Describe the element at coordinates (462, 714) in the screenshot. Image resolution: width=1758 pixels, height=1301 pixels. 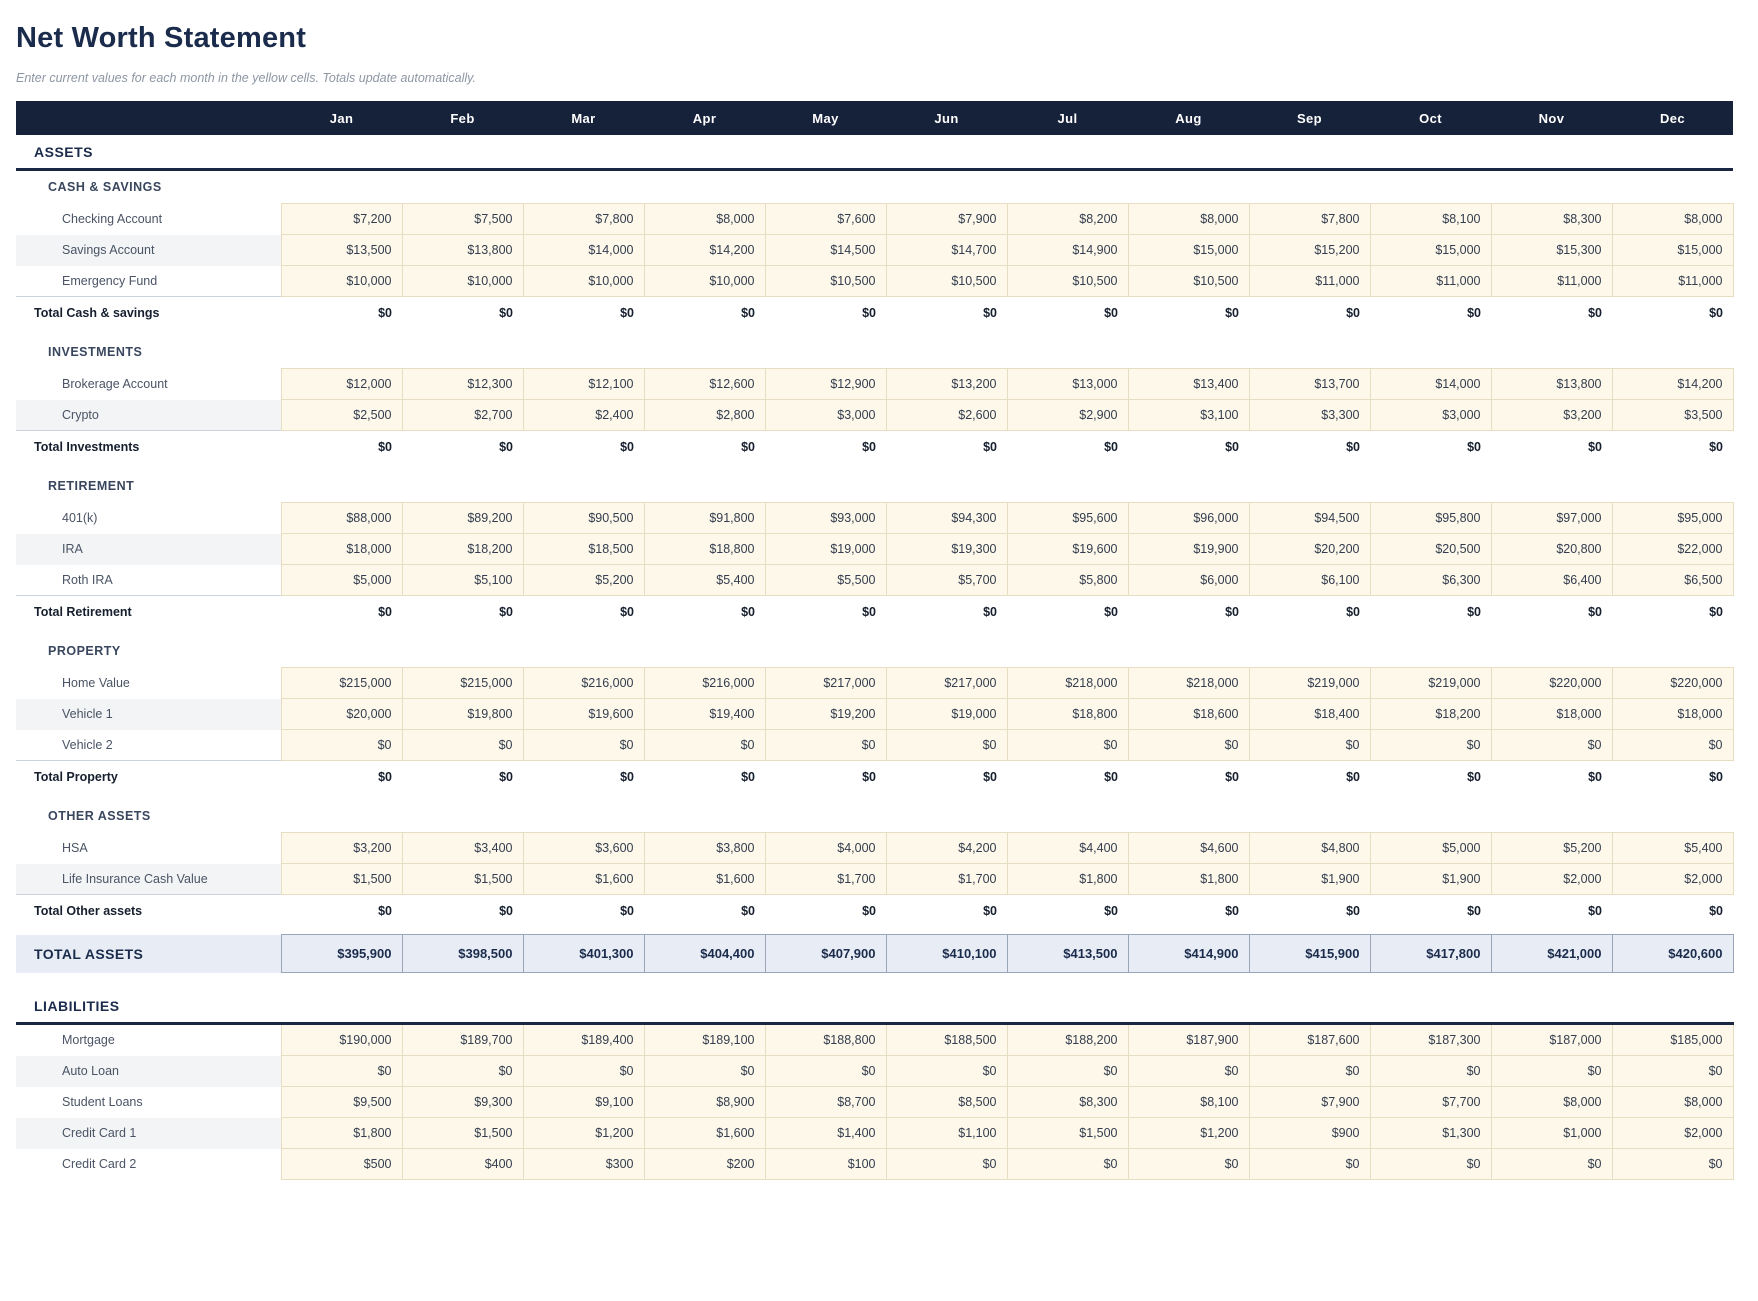
I see `input-cell: $19,800` at that location.